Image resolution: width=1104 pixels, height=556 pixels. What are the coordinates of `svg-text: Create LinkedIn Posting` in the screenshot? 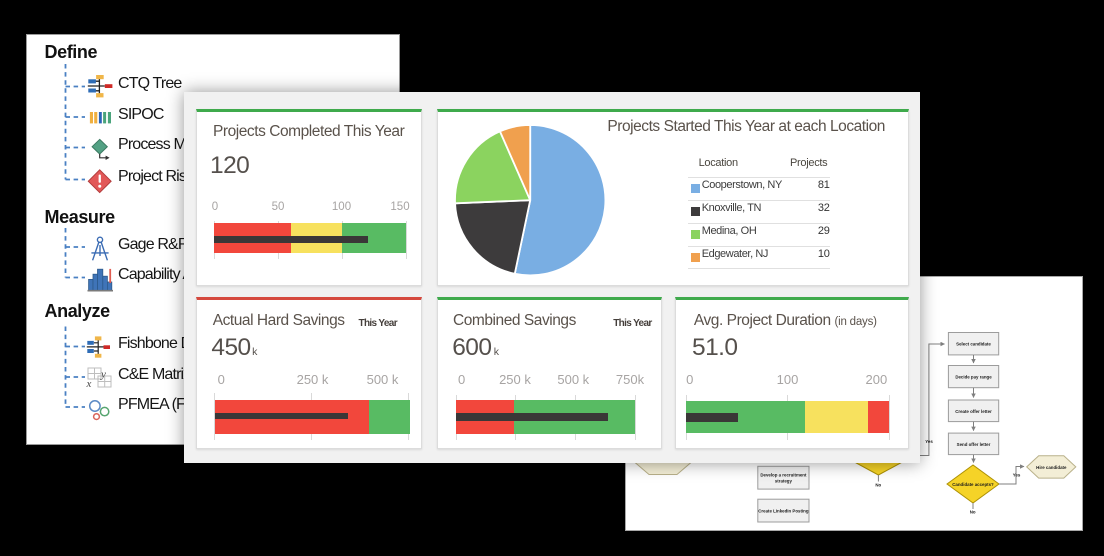 It's located at (783, 511).